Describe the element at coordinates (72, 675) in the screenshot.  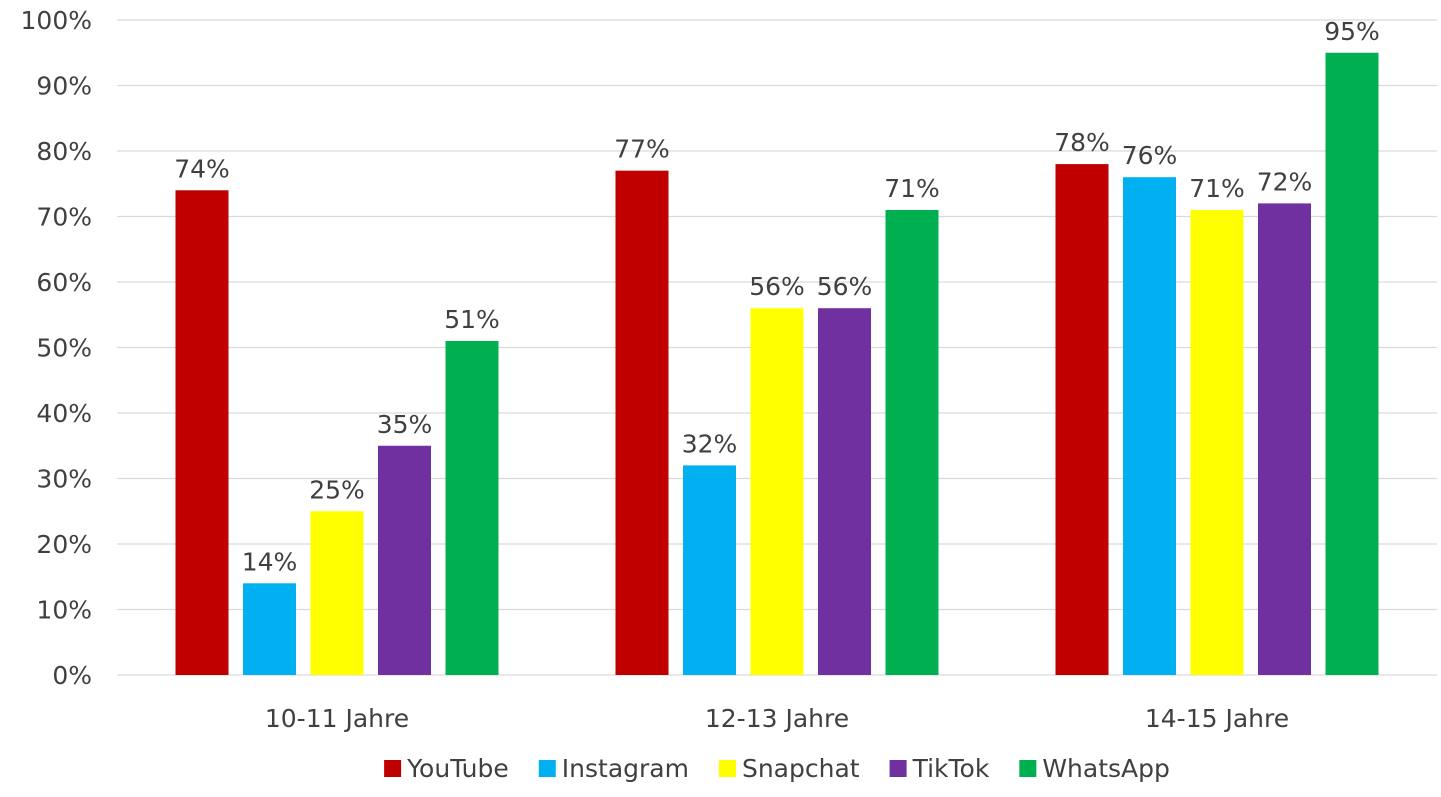
I see `y-tick-label: 0%` at that location.